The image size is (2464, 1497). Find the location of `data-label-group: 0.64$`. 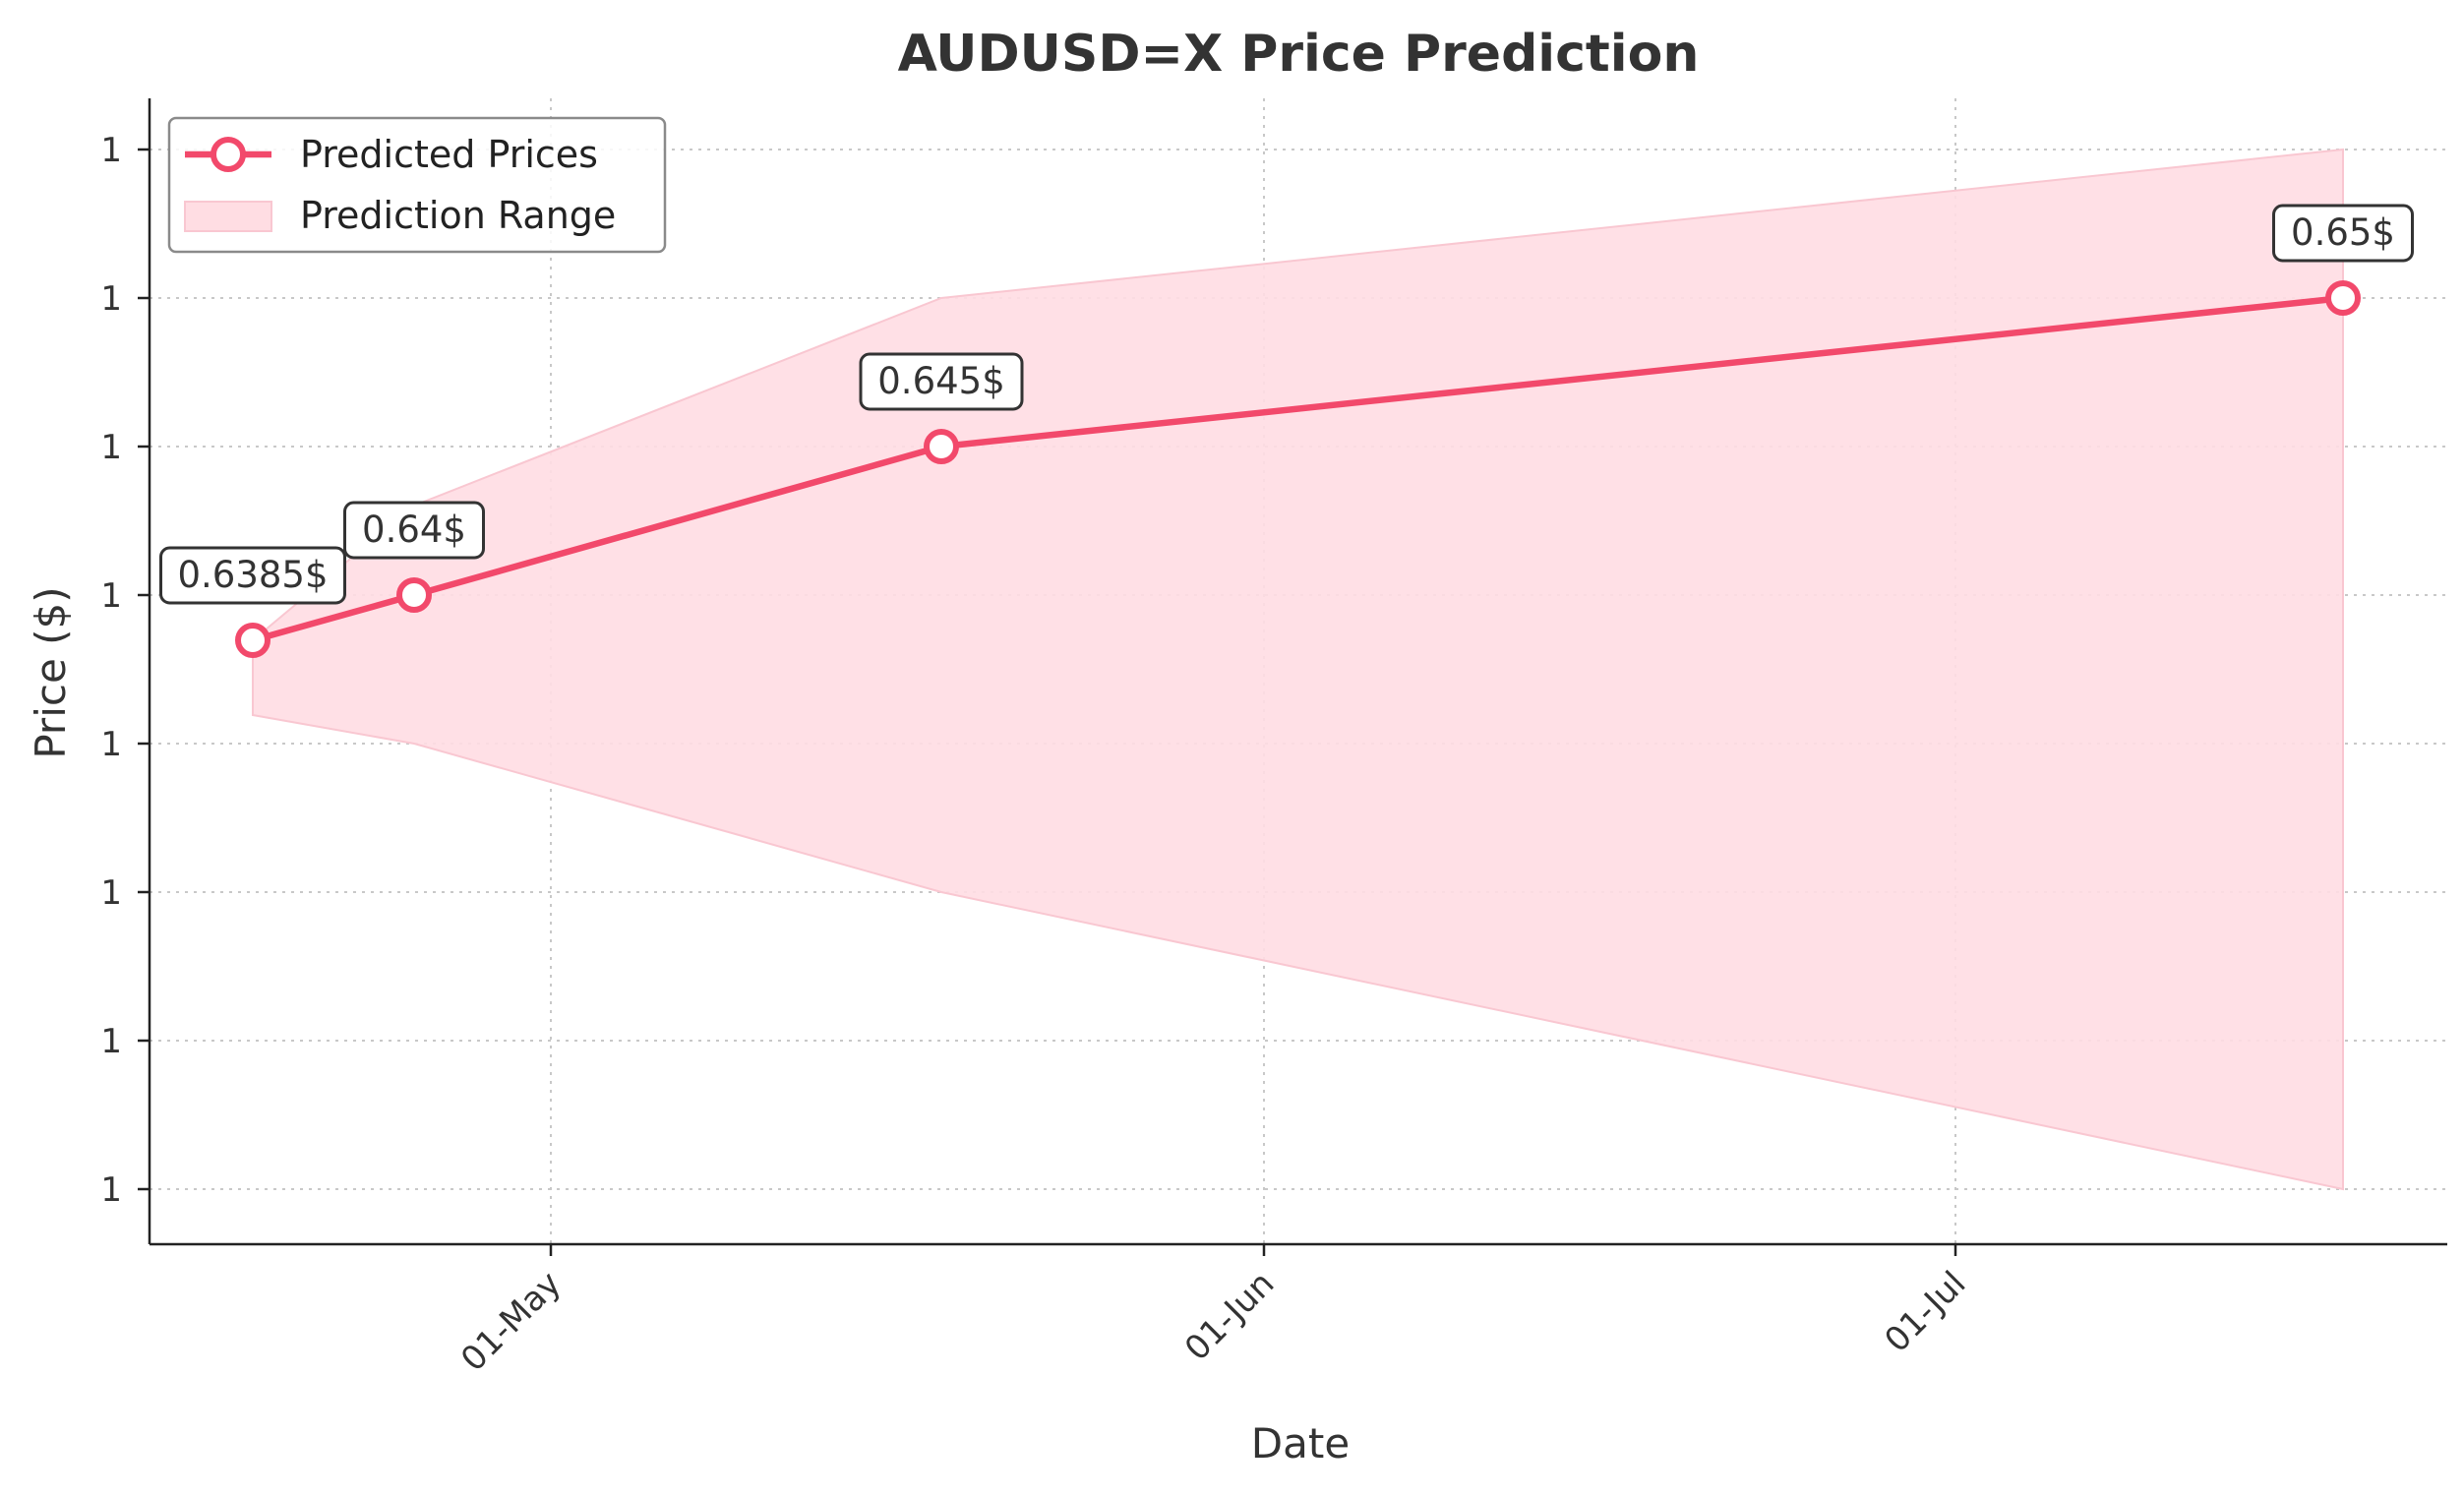

data-label-group: 0.64$ is located at coordinates (414, 530).